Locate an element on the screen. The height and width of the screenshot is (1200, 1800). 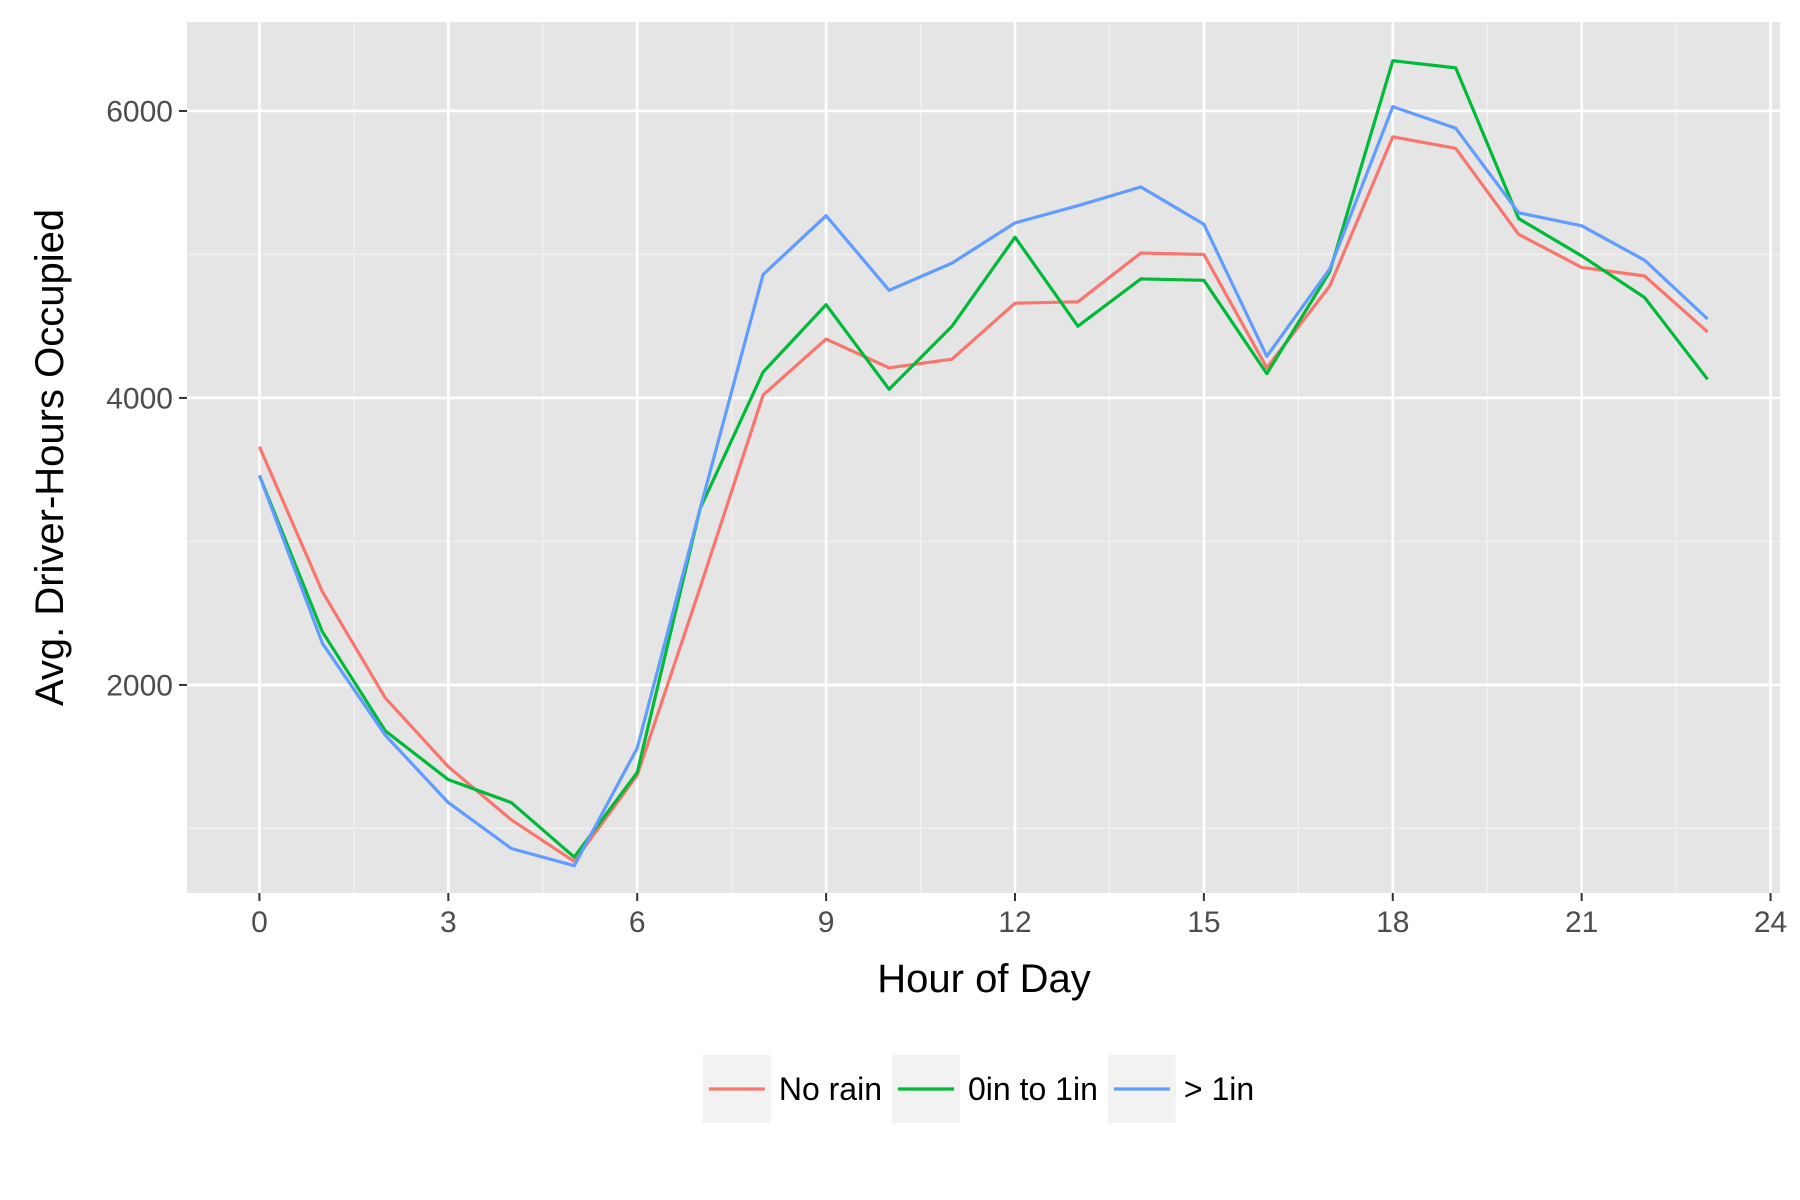
legend-label: No rain is located at coordinates (830, 1089).